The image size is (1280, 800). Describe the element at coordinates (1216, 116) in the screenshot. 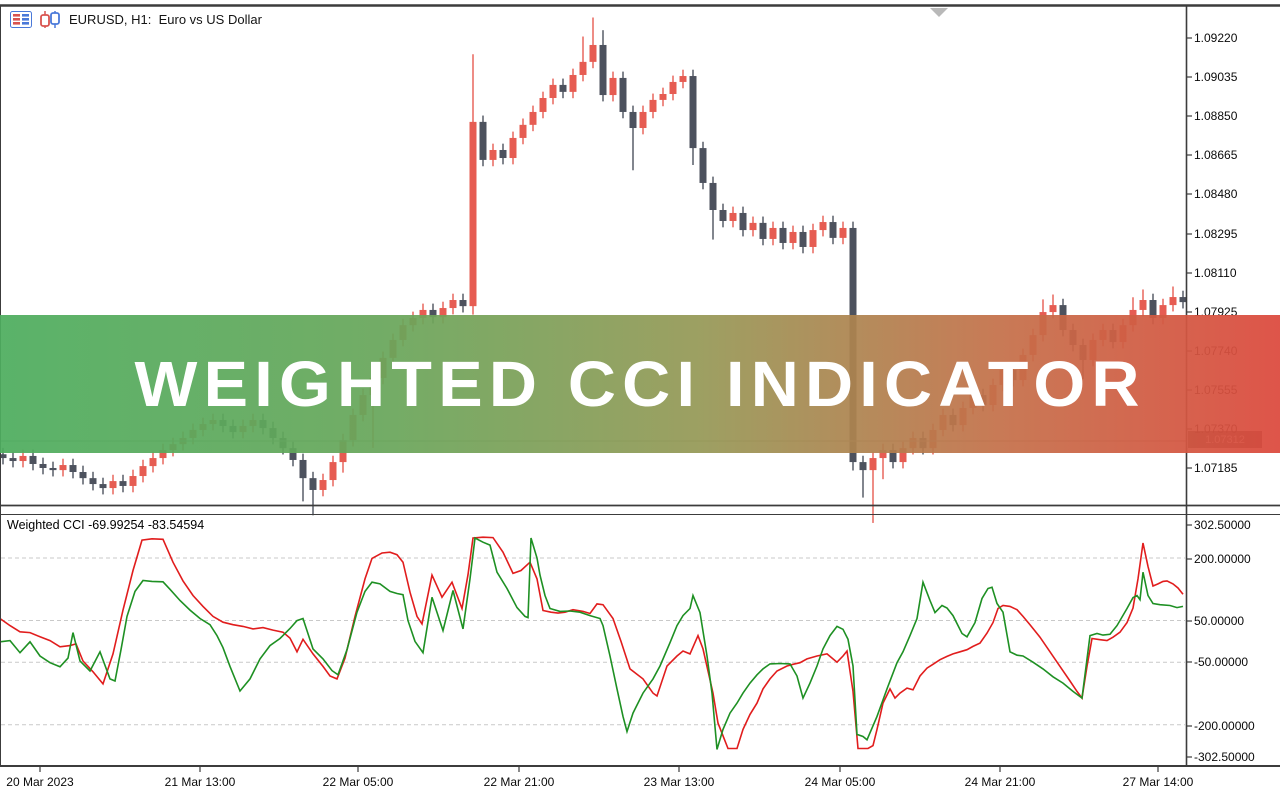

I see `price-axis-label: 1.08850` at that location.